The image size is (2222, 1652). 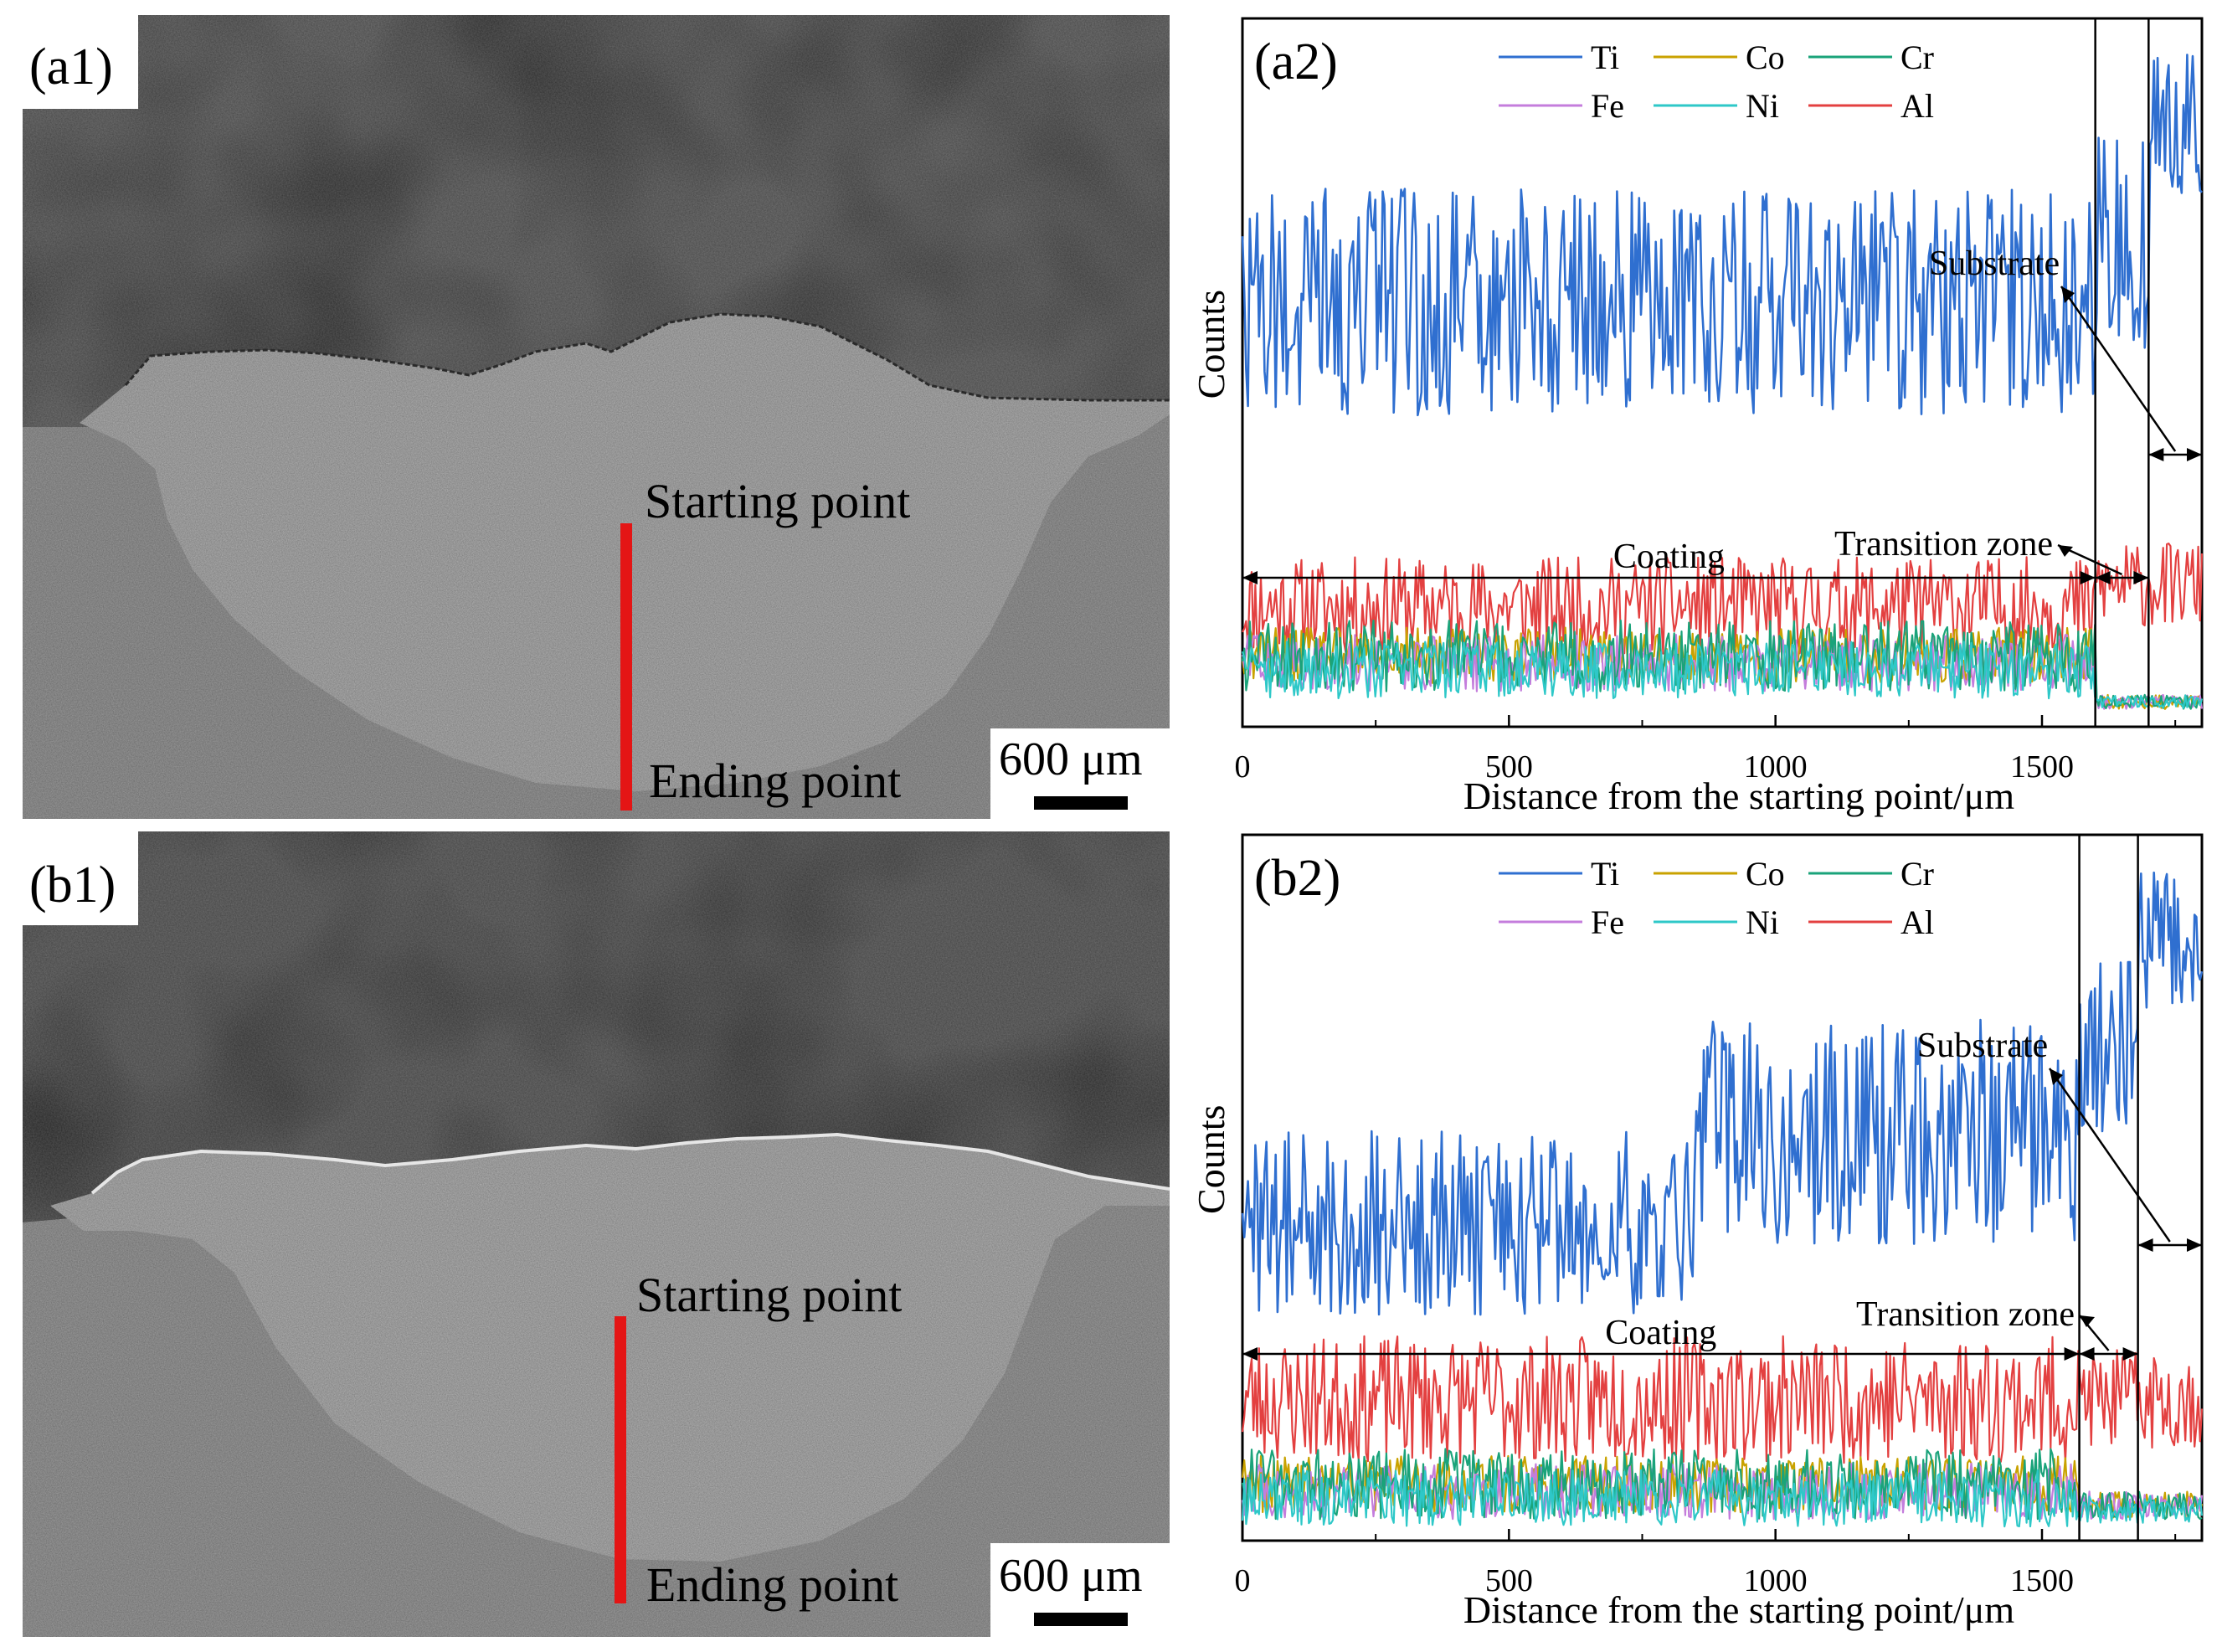 What do you see at coordinates (772, 1584) in the screenshot?
I see `ending-point-label-b1: Ending point` at bounding box center [772, 1584].